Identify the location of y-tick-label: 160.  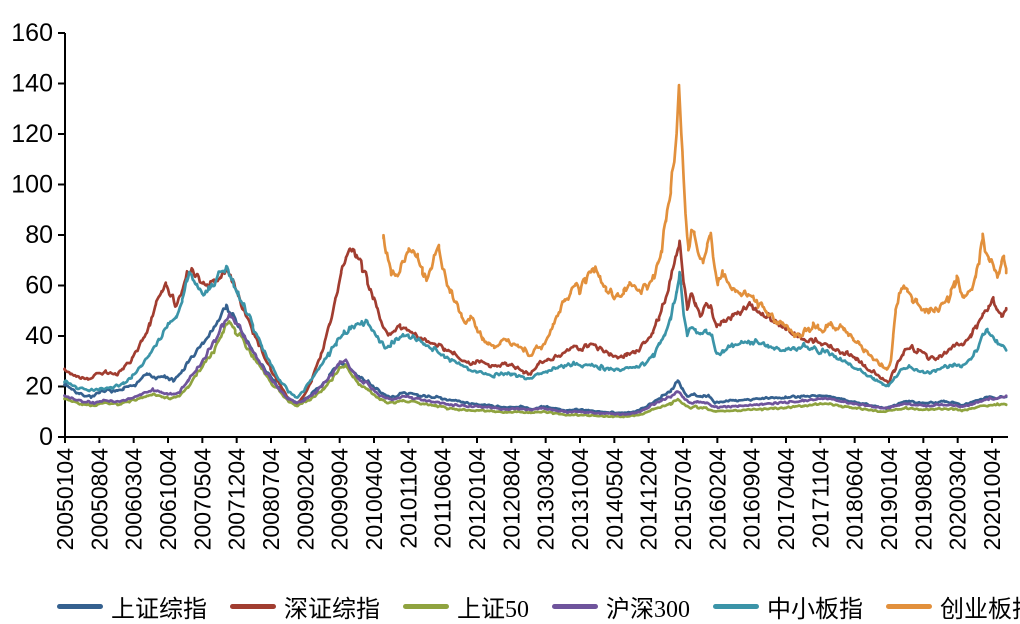
(32, 33).